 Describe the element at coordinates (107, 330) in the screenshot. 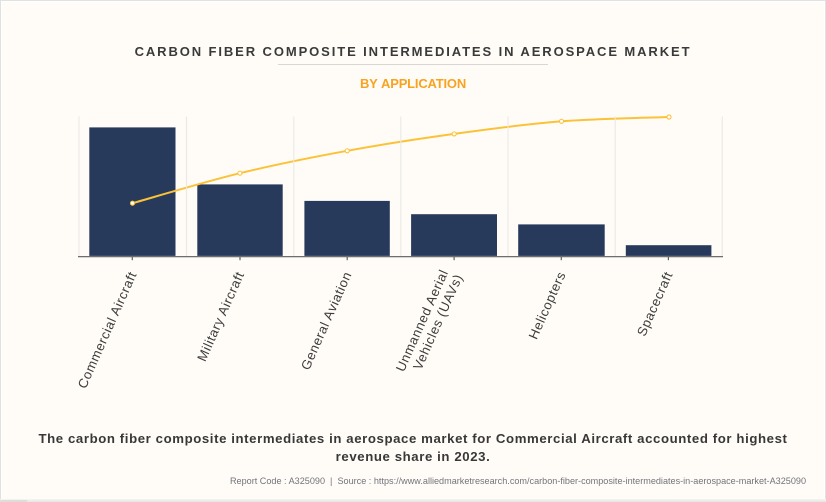

I see `svg-text: Commercial Aircraft` at that location.